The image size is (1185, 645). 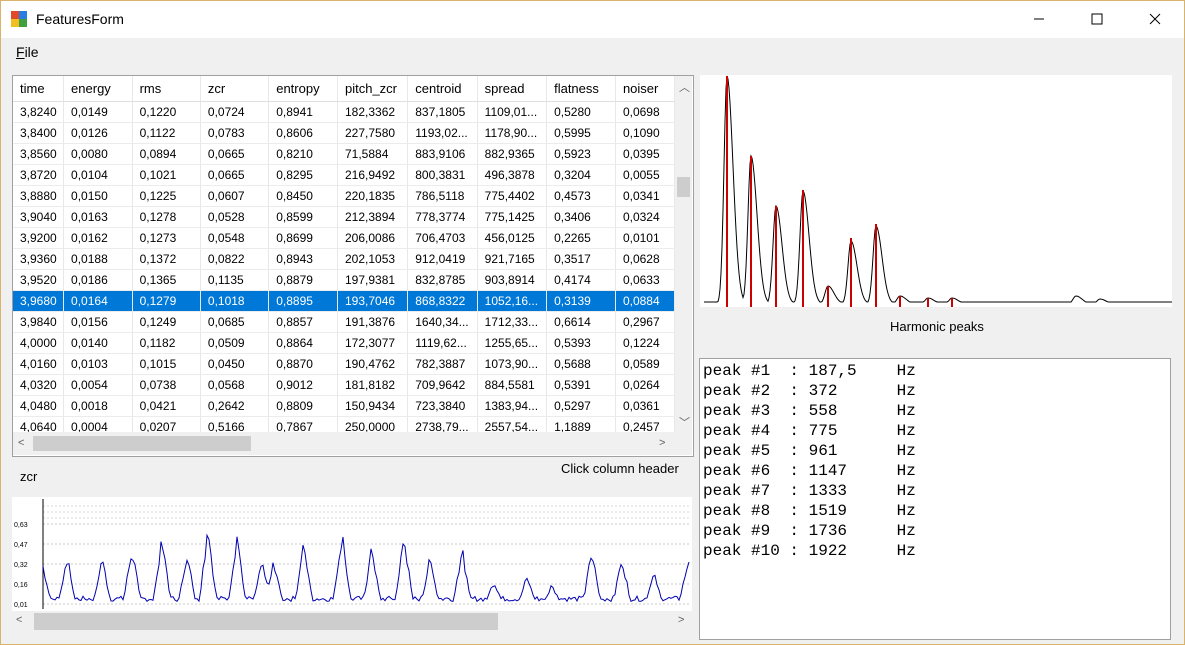 I want to click on cell-spread: 456,0125, so click(x=512, y=238).